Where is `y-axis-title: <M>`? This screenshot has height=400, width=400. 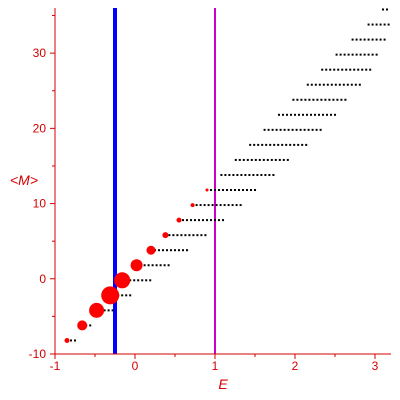
y-axis-title: <M> is located at coordinates (24, 180).